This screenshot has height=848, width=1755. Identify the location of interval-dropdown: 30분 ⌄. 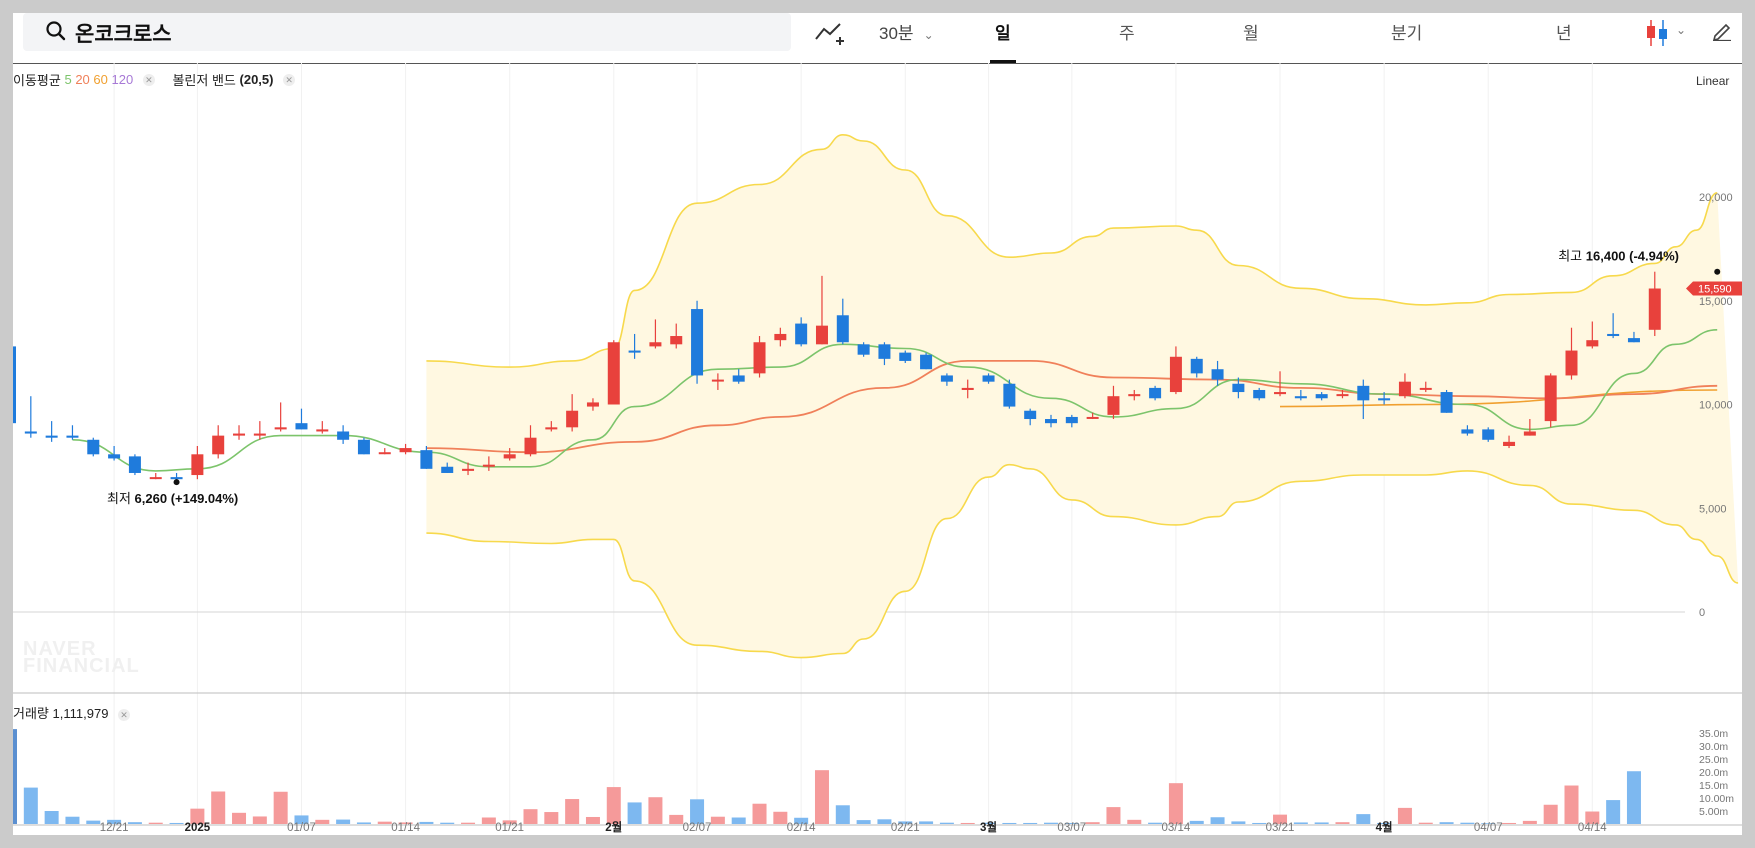
(906, 31).